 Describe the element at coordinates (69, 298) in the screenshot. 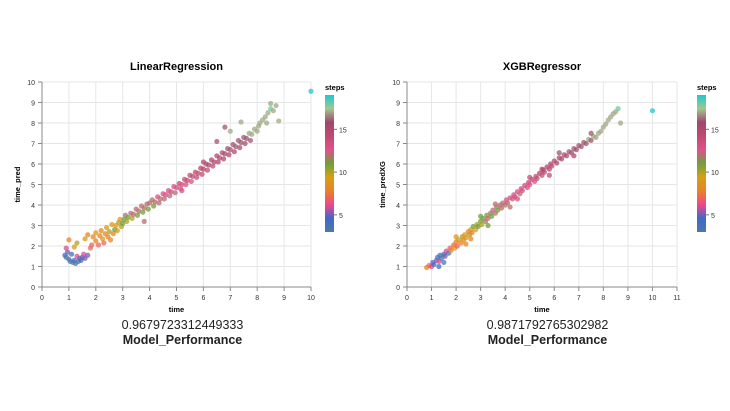

I see `lr-xtick-label: 1` at that location.